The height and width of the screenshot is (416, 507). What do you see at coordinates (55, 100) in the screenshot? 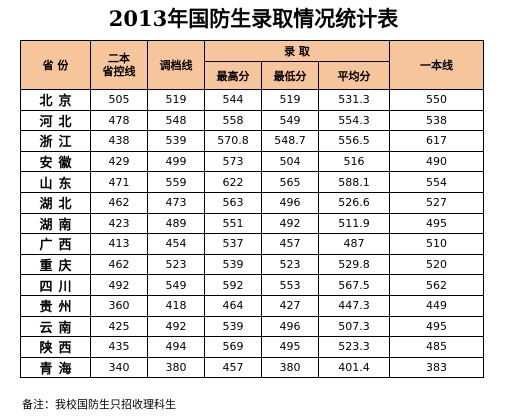
I see `cell-province: 北京` at bounding box center [55, 100].